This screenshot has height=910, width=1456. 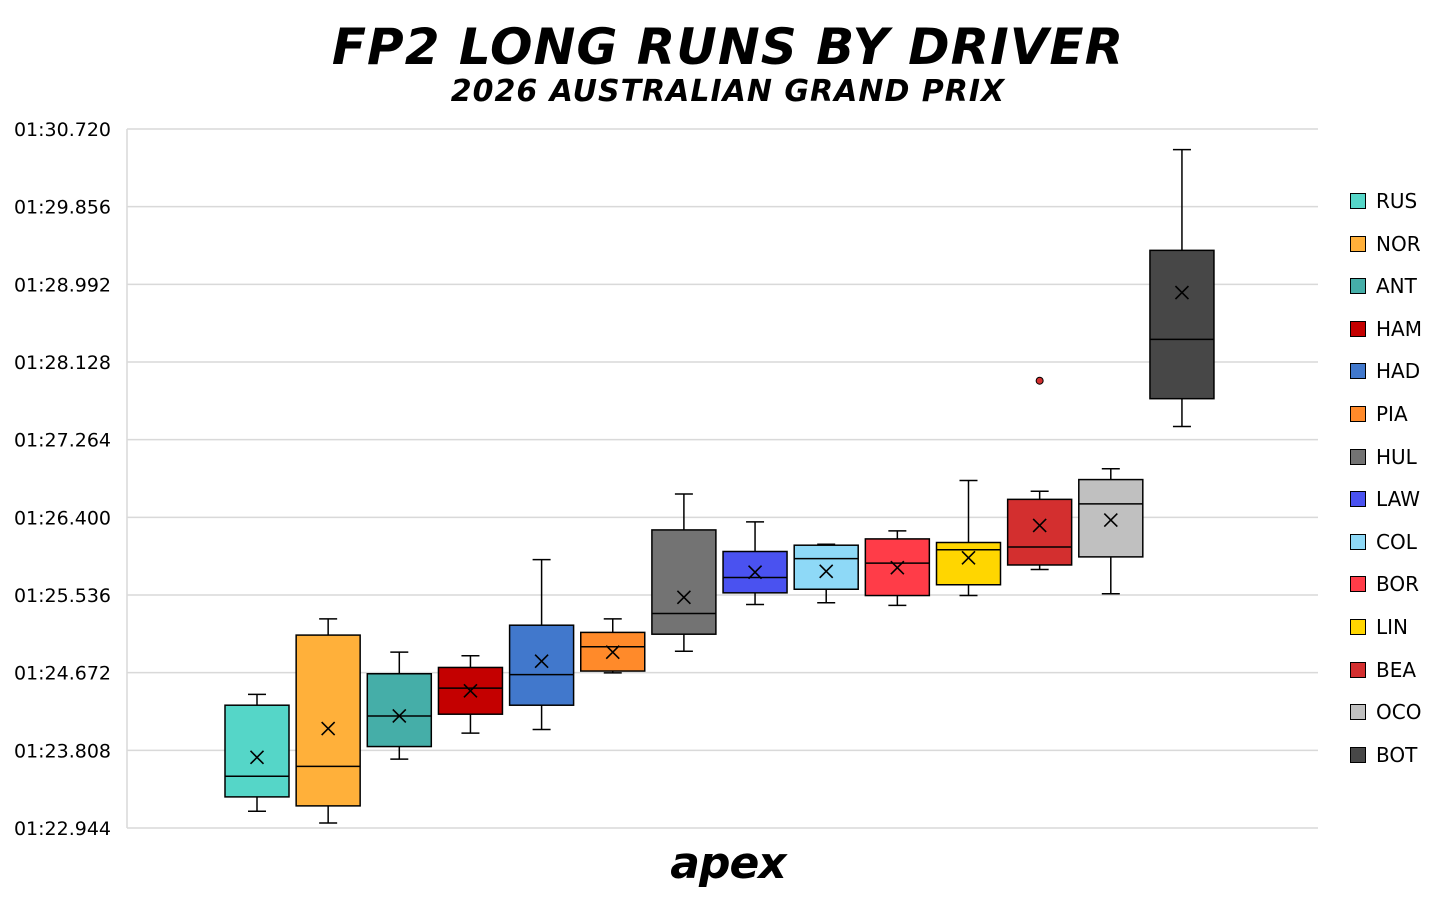 I want to click on legend-item-bot: BOT, so click(x=1383, y=755).